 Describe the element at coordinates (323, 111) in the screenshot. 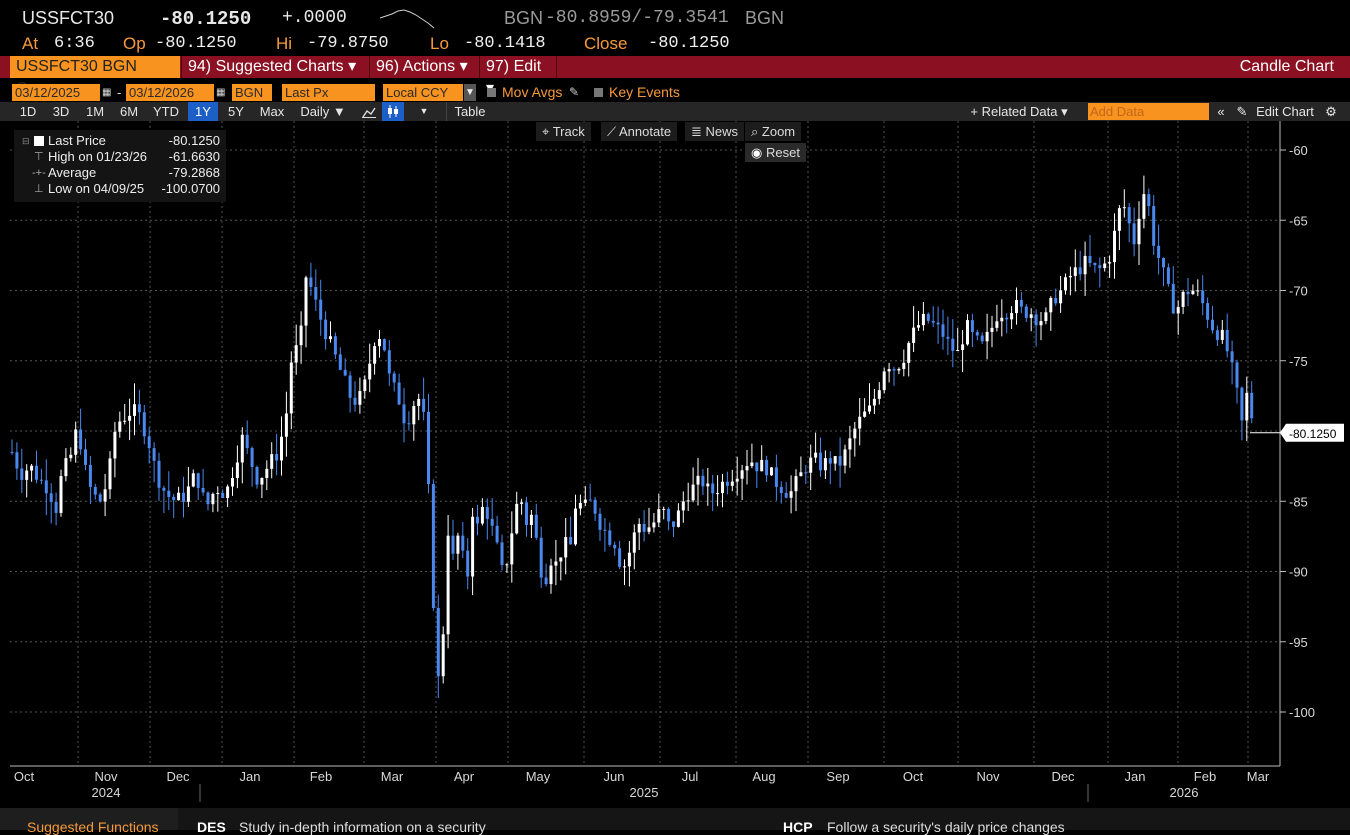

I see `frequency-select: Daily ▼` at that location.